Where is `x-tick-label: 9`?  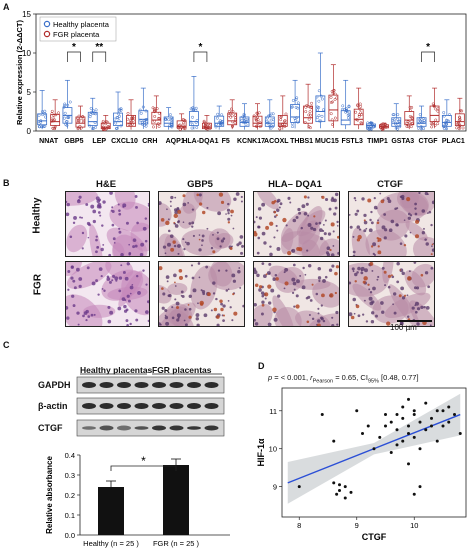 x-tick-label: 9 is located at coordinates (357, 525).